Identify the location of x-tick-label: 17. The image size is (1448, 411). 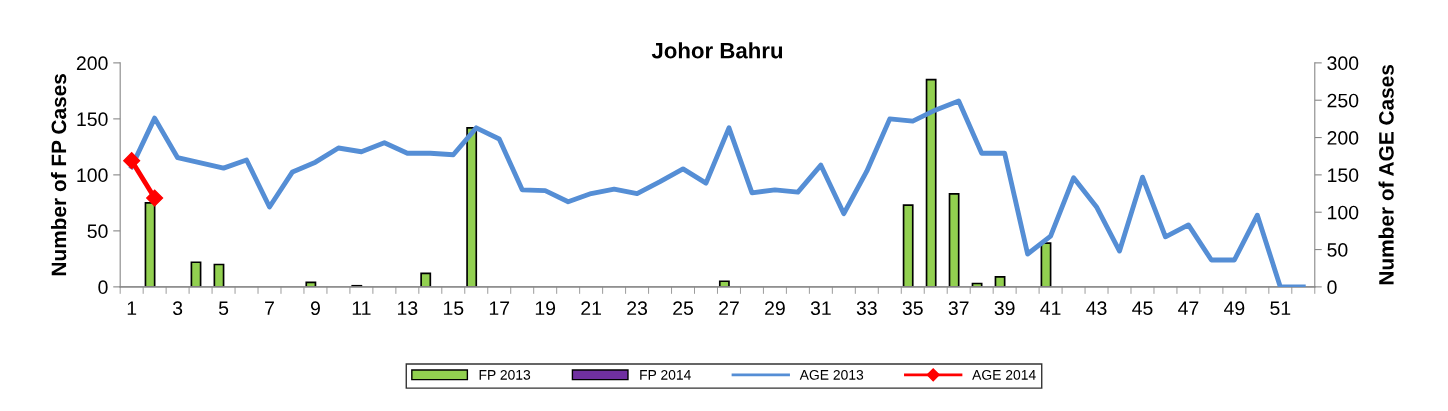
(499, 308).